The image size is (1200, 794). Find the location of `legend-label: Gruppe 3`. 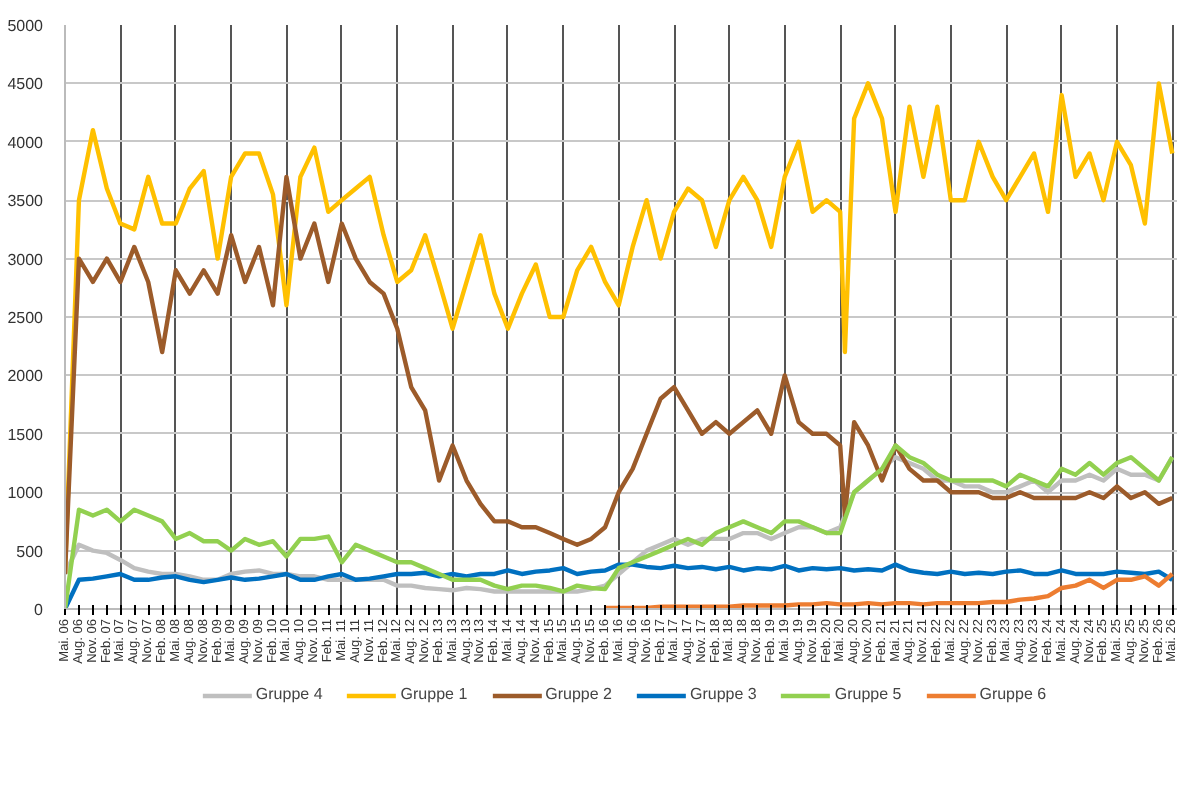

legend-label: Gruppe 3 is located at coordinates (723, 694).